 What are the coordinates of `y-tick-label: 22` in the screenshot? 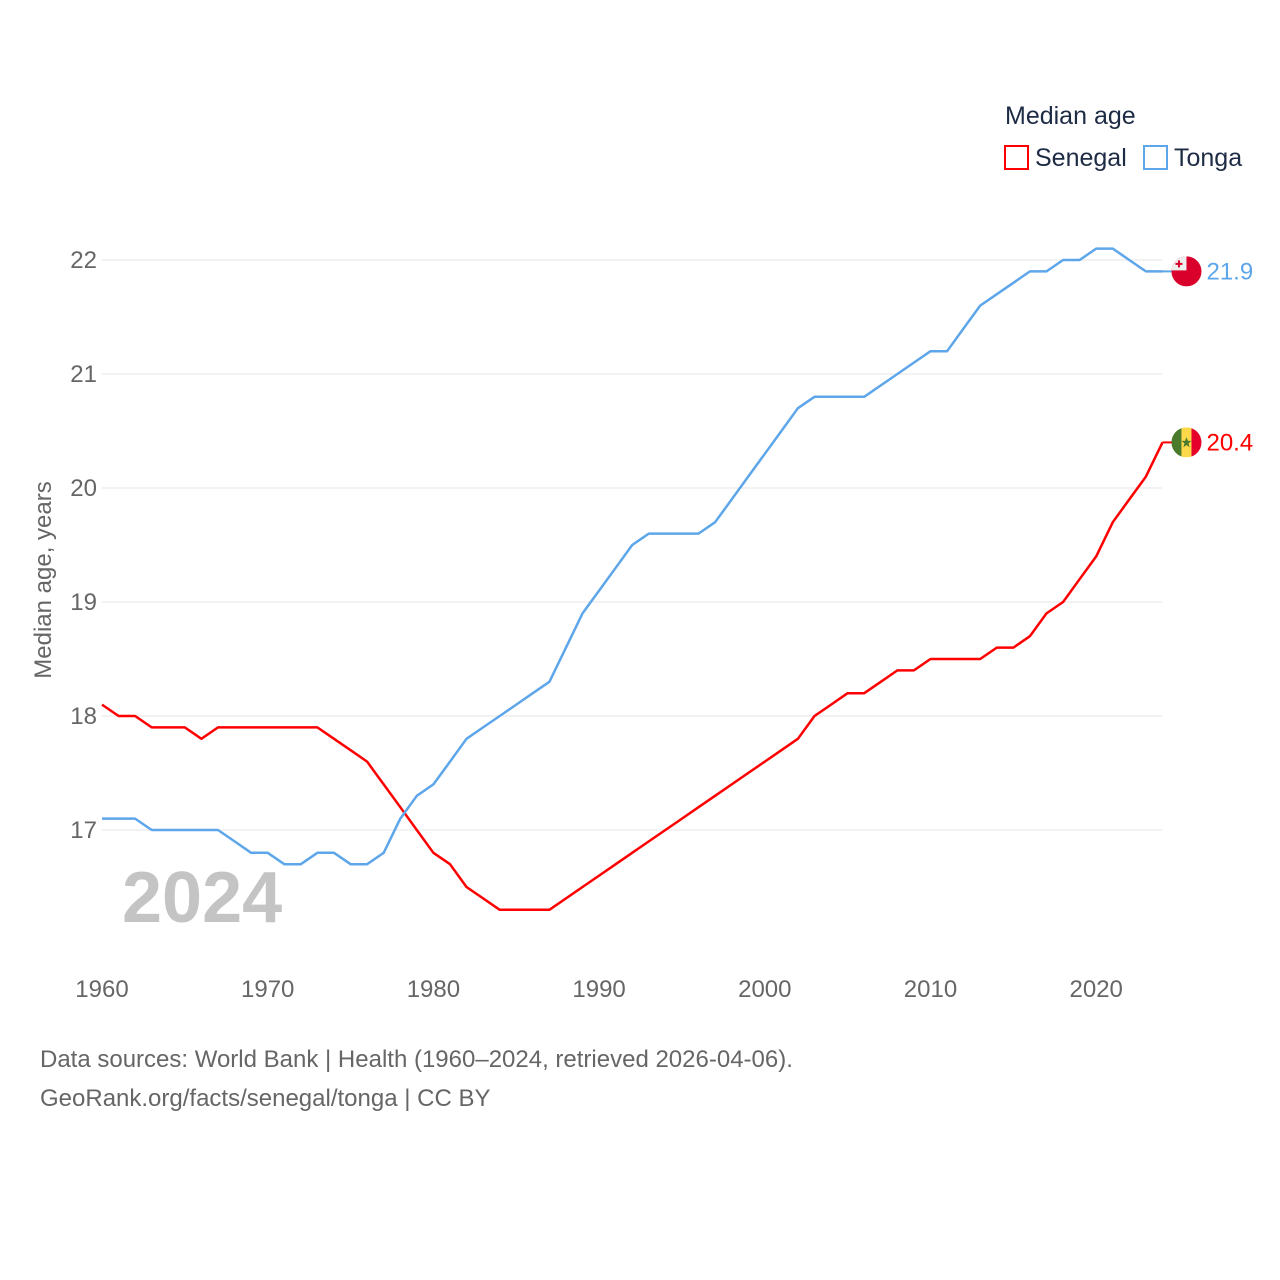 It's located at (83, 260).